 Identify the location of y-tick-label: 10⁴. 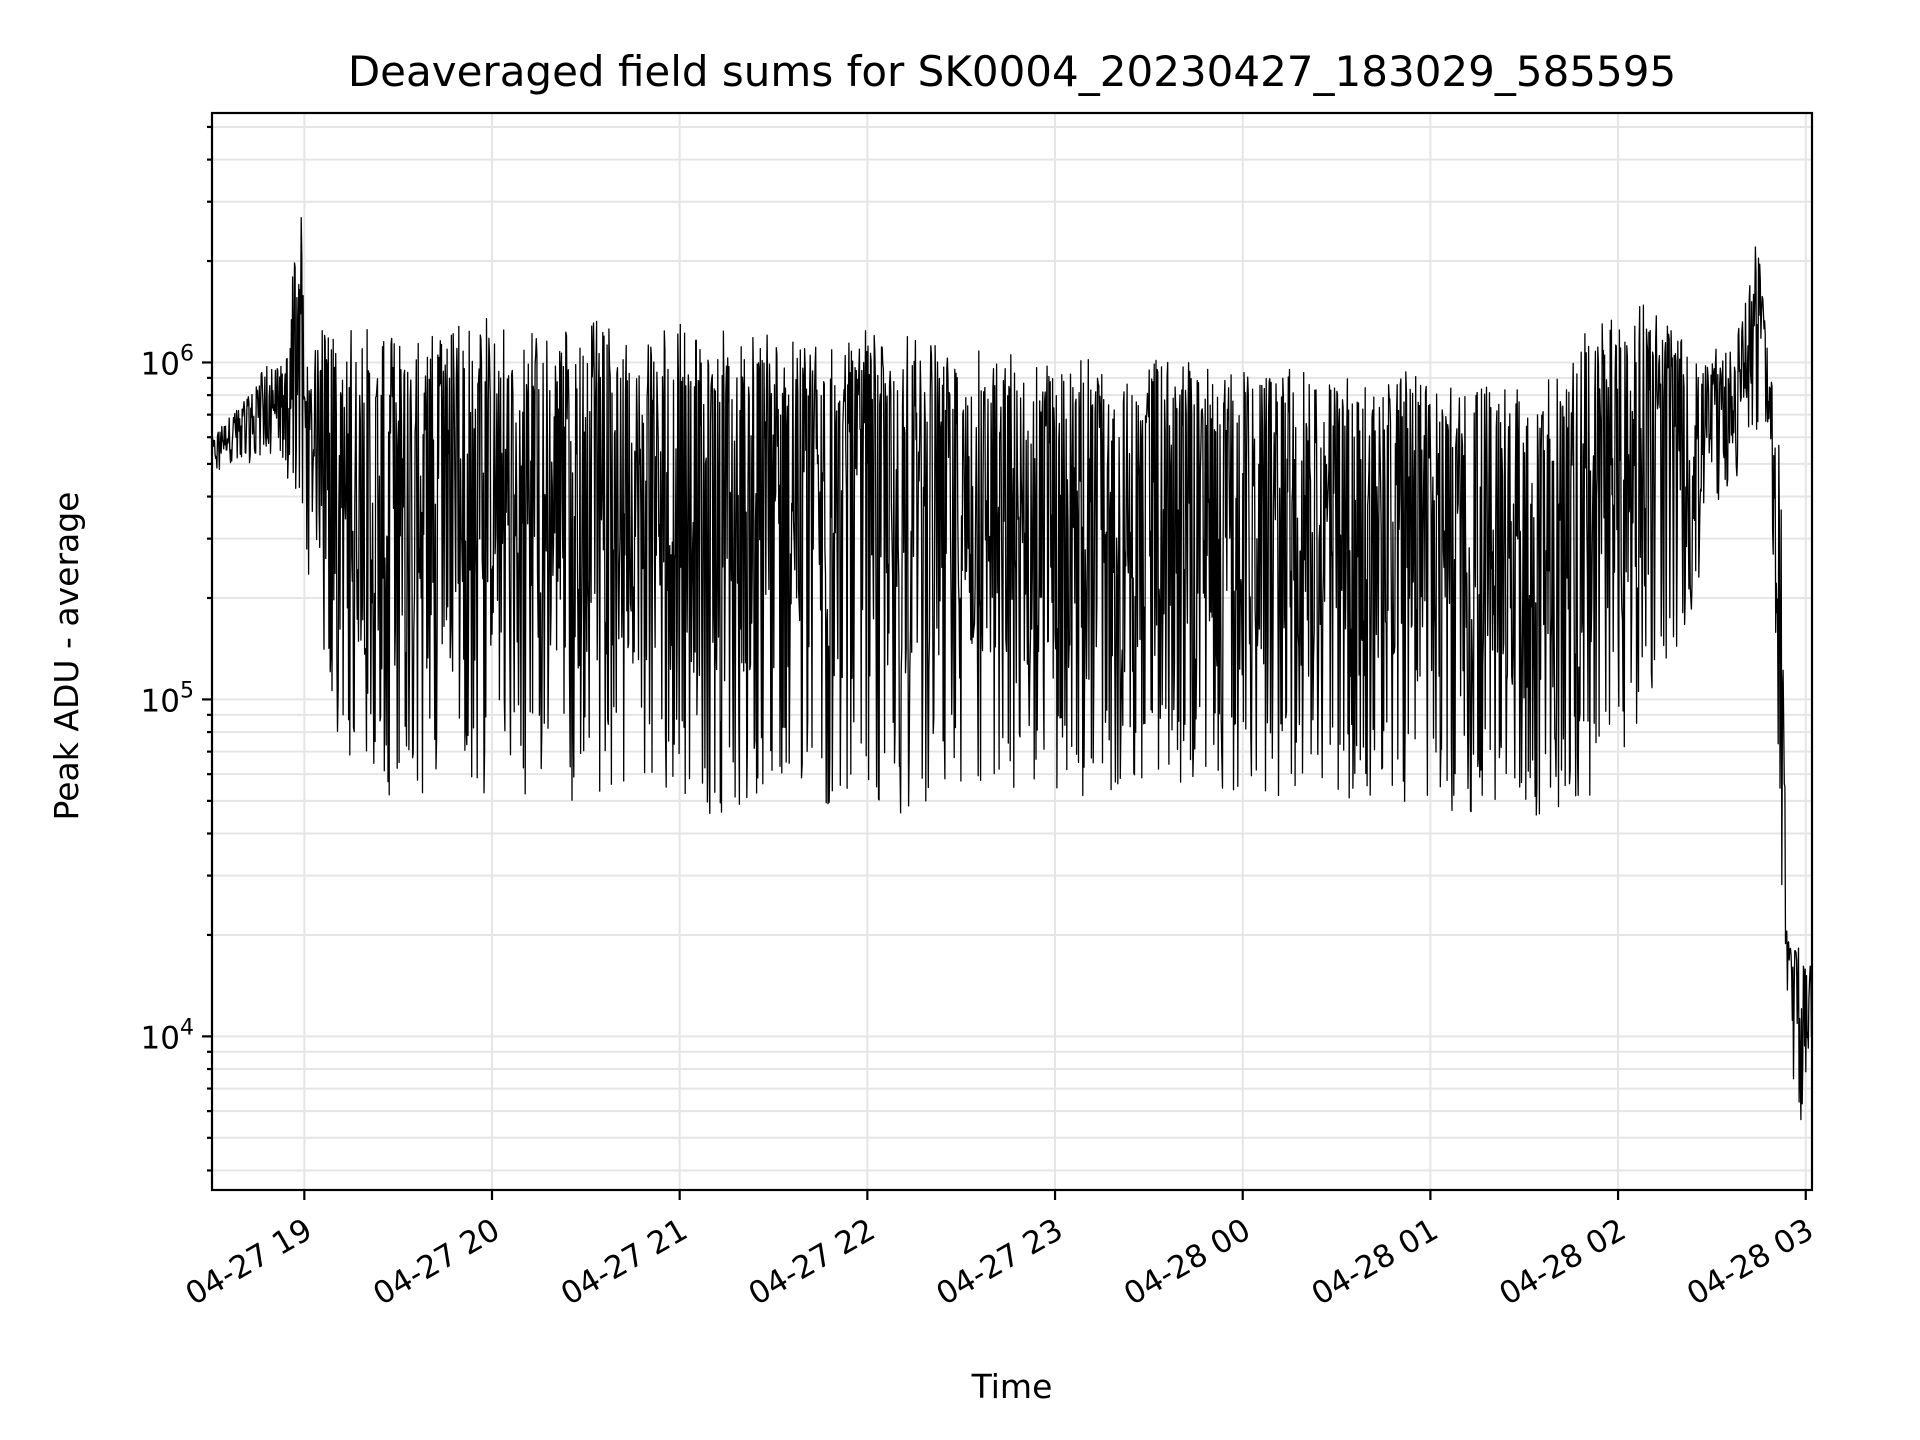
(167, 1035).